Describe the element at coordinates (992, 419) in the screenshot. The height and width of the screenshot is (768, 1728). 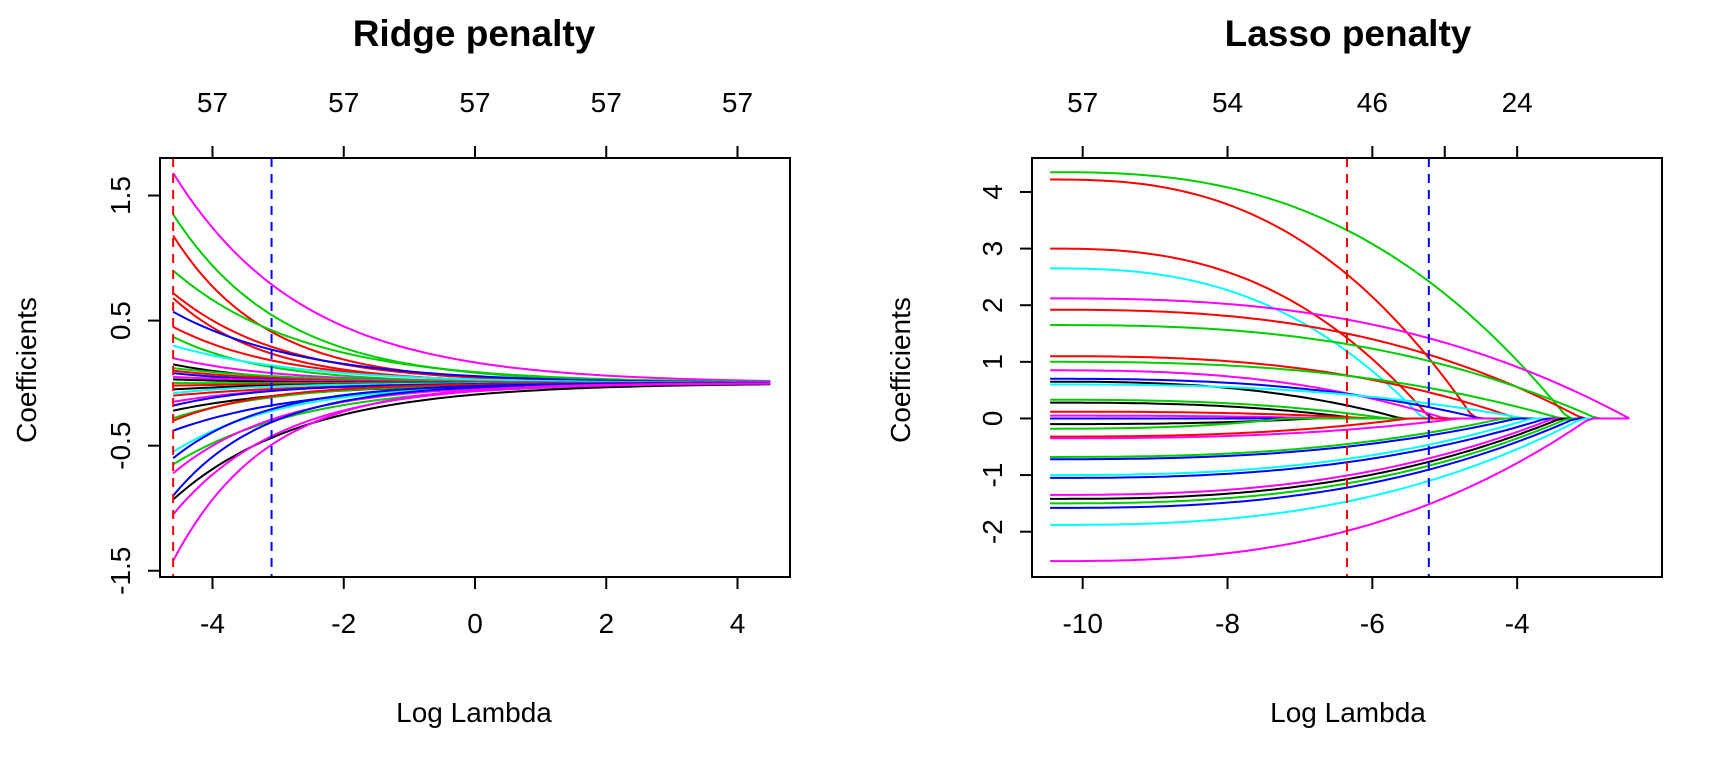
I see `y-tick-label: 0` at that location.